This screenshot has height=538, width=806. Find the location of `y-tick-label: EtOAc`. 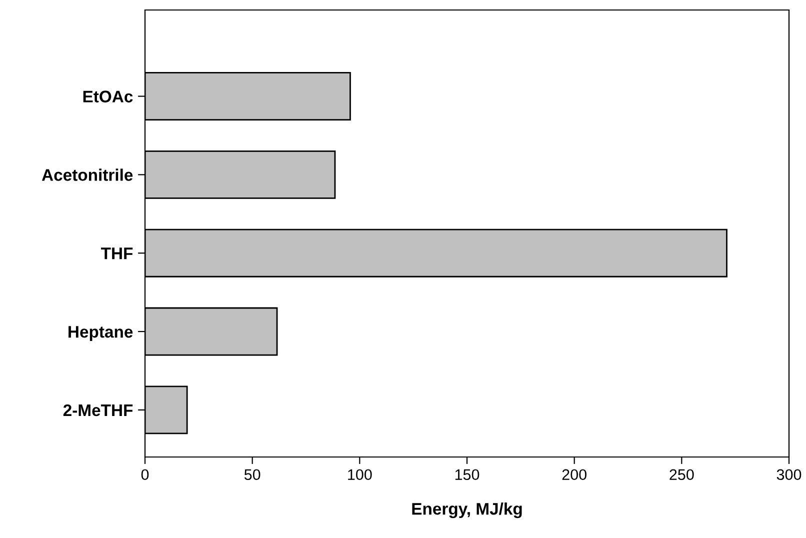

y-tick-label: EtOAc is located at coordinates (108, 96).